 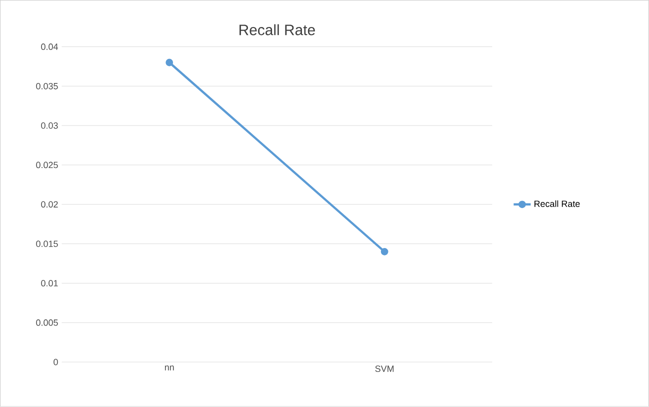 I want to click on y-tick-label: 0.03, so click(x=49, y=125).